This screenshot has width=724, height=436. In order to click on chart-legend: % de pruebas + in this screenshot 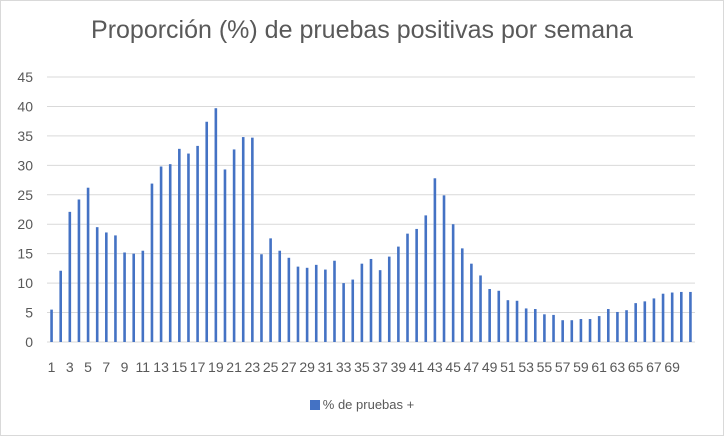, I will do `click(362, 404)`.